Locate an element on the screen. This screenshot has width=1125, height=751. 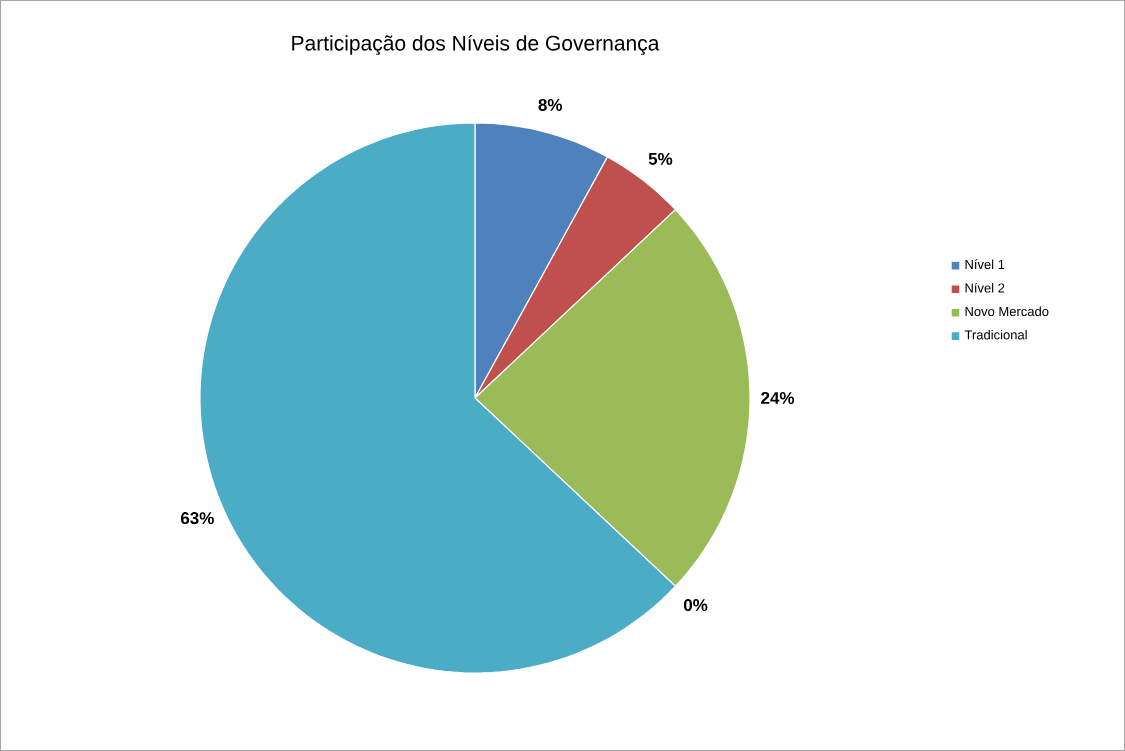
chart-title: Participação dos Níveis de Governança is located at coordinates (476, 44).